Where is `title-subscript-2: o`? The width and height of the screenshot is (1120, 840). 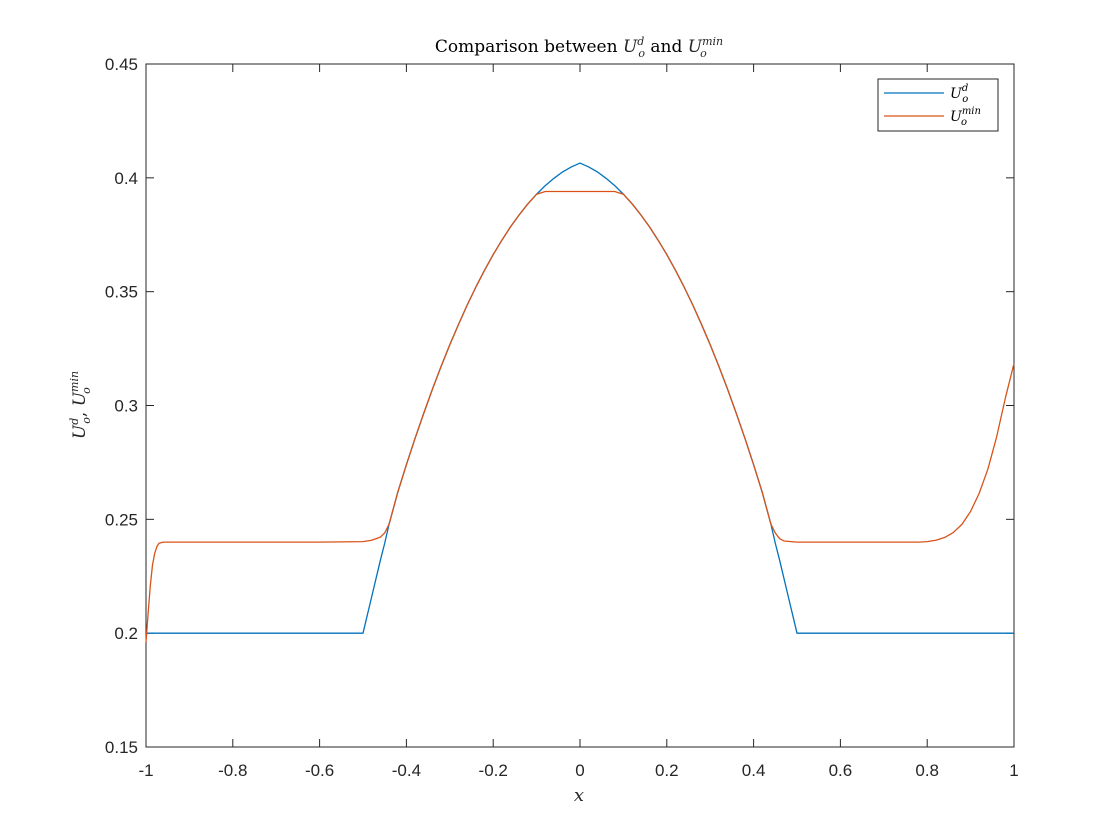 title-subscript-2: o is located at coordinates (703, 53).